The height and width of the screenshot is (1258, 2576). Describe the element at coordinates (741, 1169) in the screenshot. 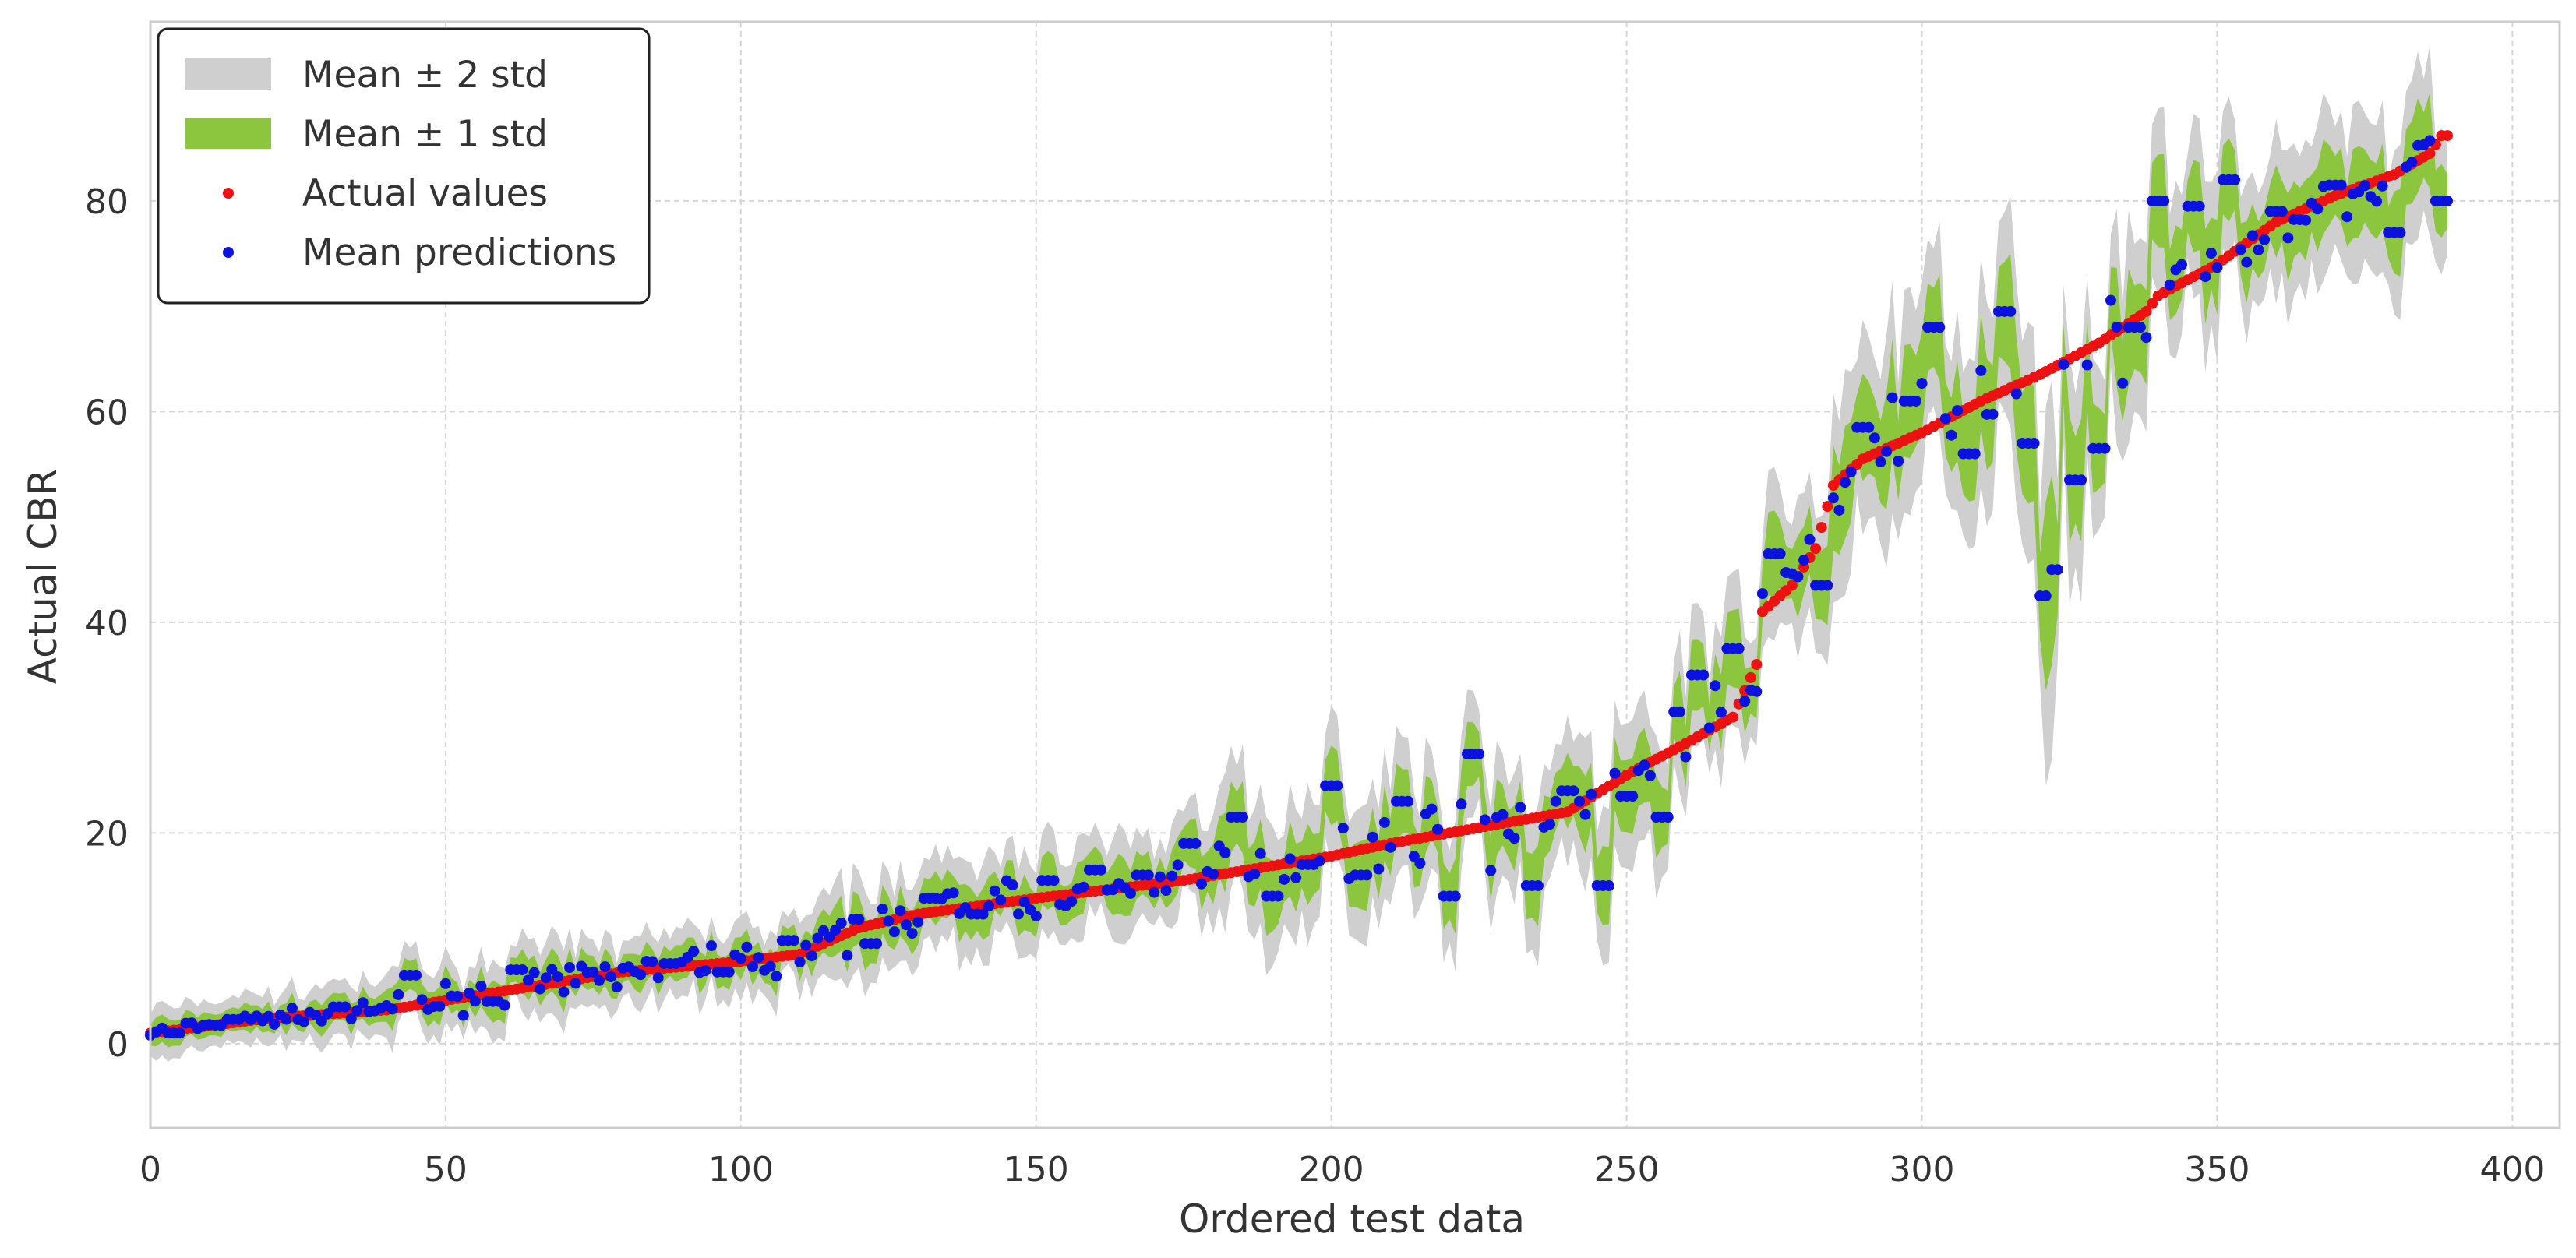

I see `x-tick-label: 100` at that location.